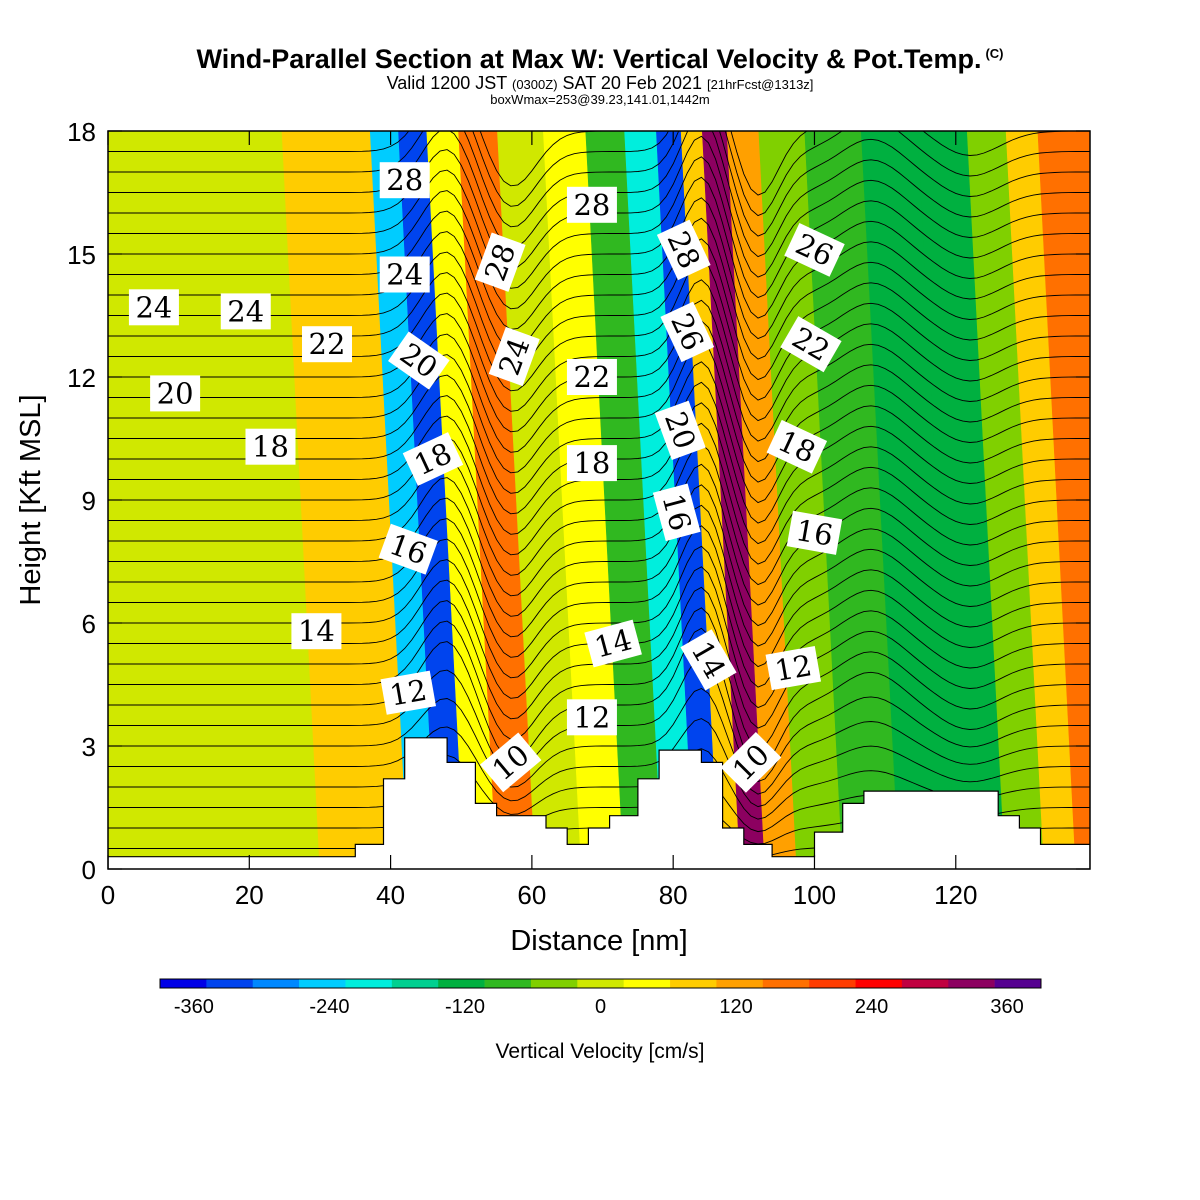 The height and width of the screenshot is (1200, 1200). Describe the element at coordinates (194, 1007) in the screenshot. I see `colorbar-tick-label: -360` at that location.